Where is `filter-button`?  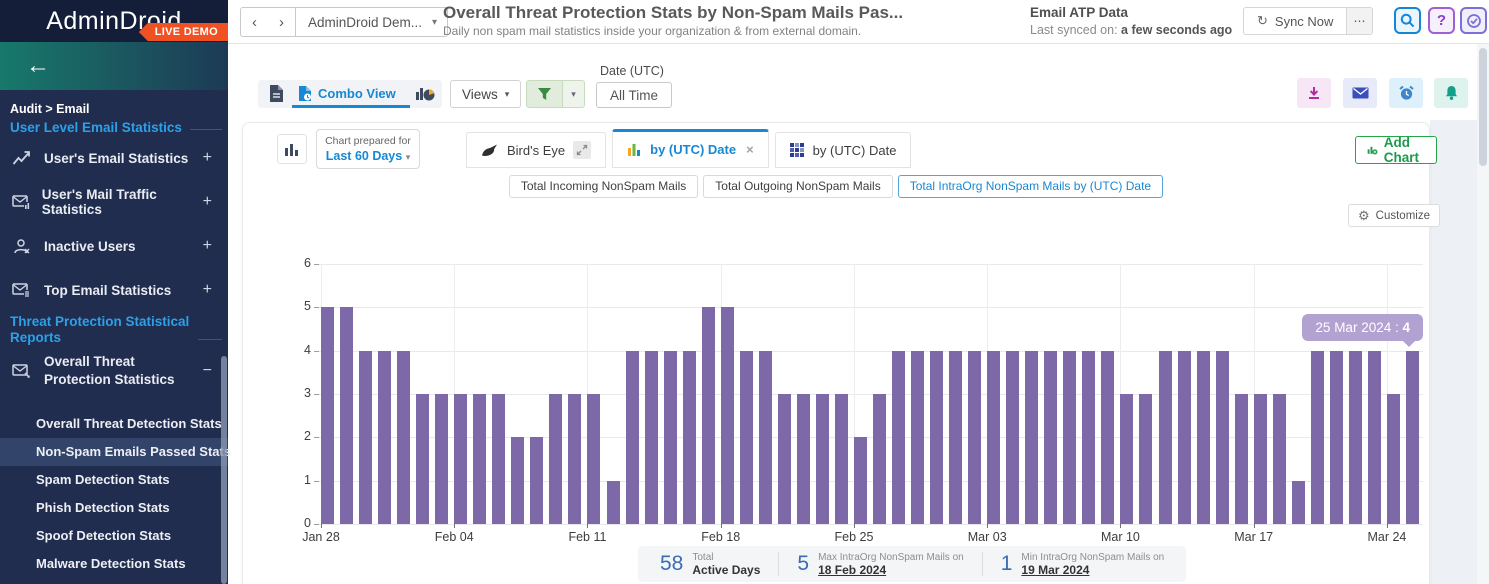 filter-button is located at coordinates (544, 94).